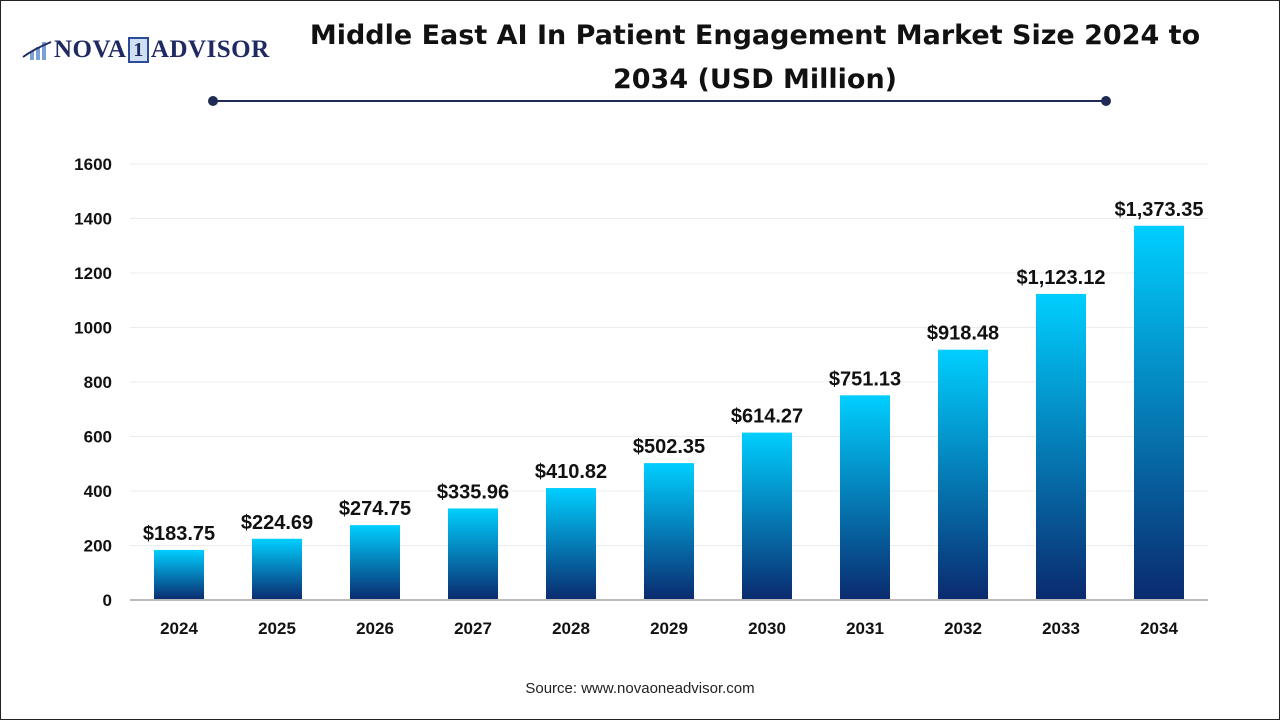 This screenshot has width=1280, height=720. Describe the element at coordinates (93, 164) in the screenshot. I see `y-tick-label: 1600` at that location.